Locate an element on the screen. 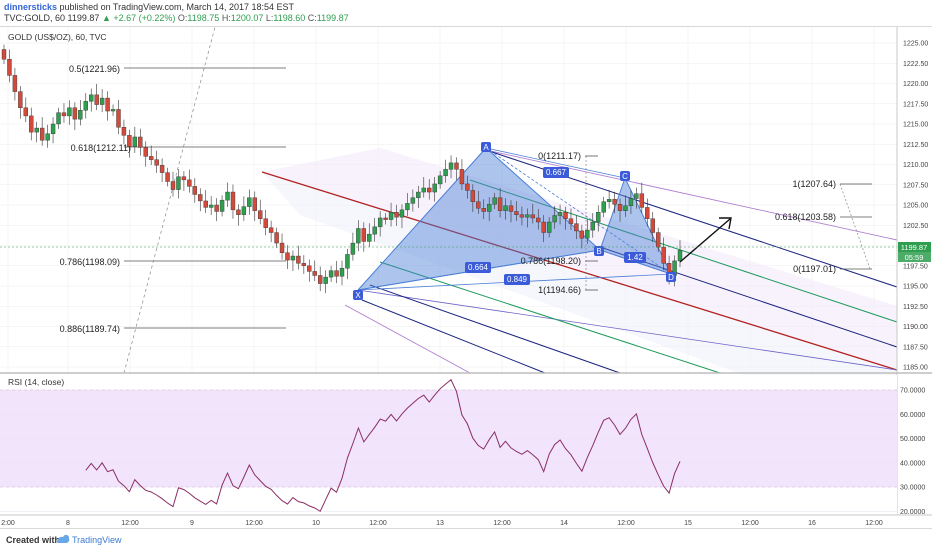 This screenshot has height=551, width=932. price-axis is located at coordinates (914, 200).